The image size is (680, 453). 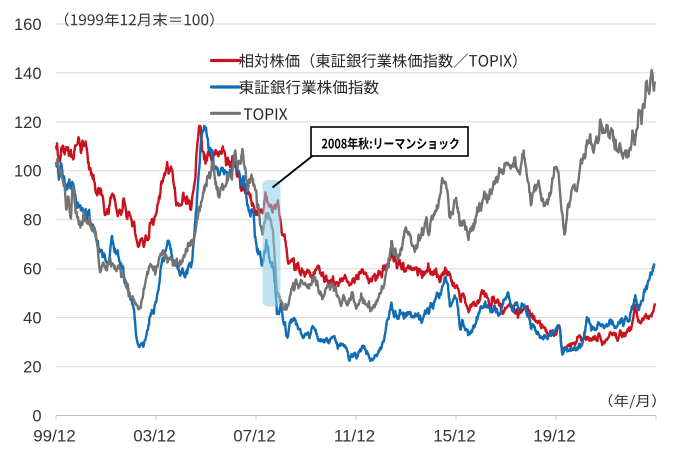 I want to click on svg-text: 0, so click(x=36, y=416).